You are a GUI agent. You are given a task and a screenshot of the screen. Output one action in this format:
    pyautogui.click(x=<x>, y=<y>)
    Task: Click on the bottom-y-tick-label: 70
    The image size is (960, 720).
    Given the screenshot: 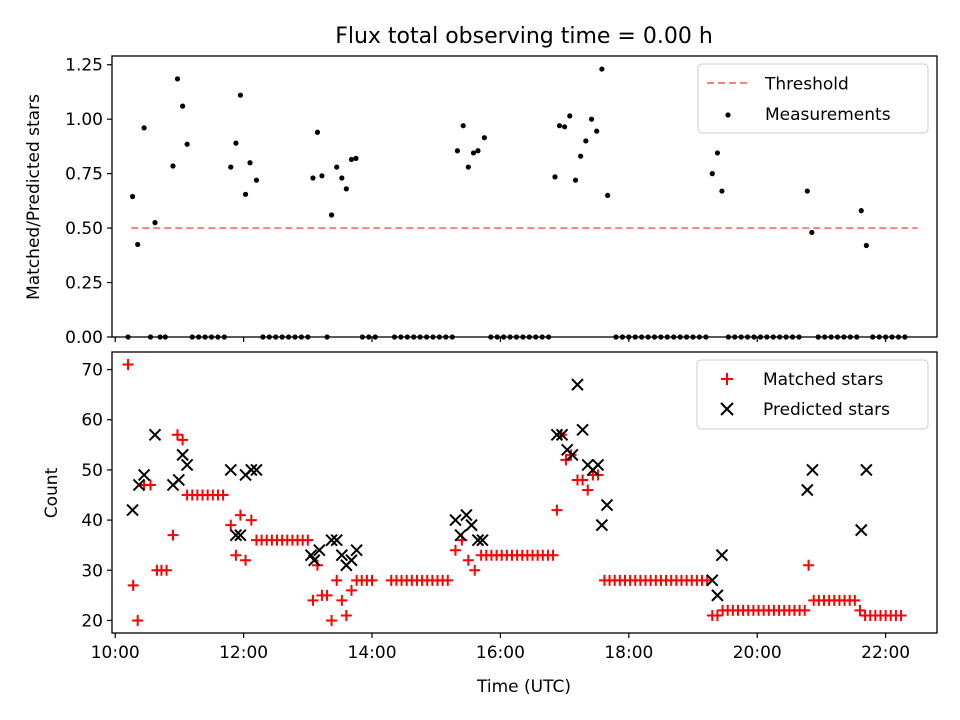 What is the action you would take?
    pyautogui.click(x=92, y=371)
    